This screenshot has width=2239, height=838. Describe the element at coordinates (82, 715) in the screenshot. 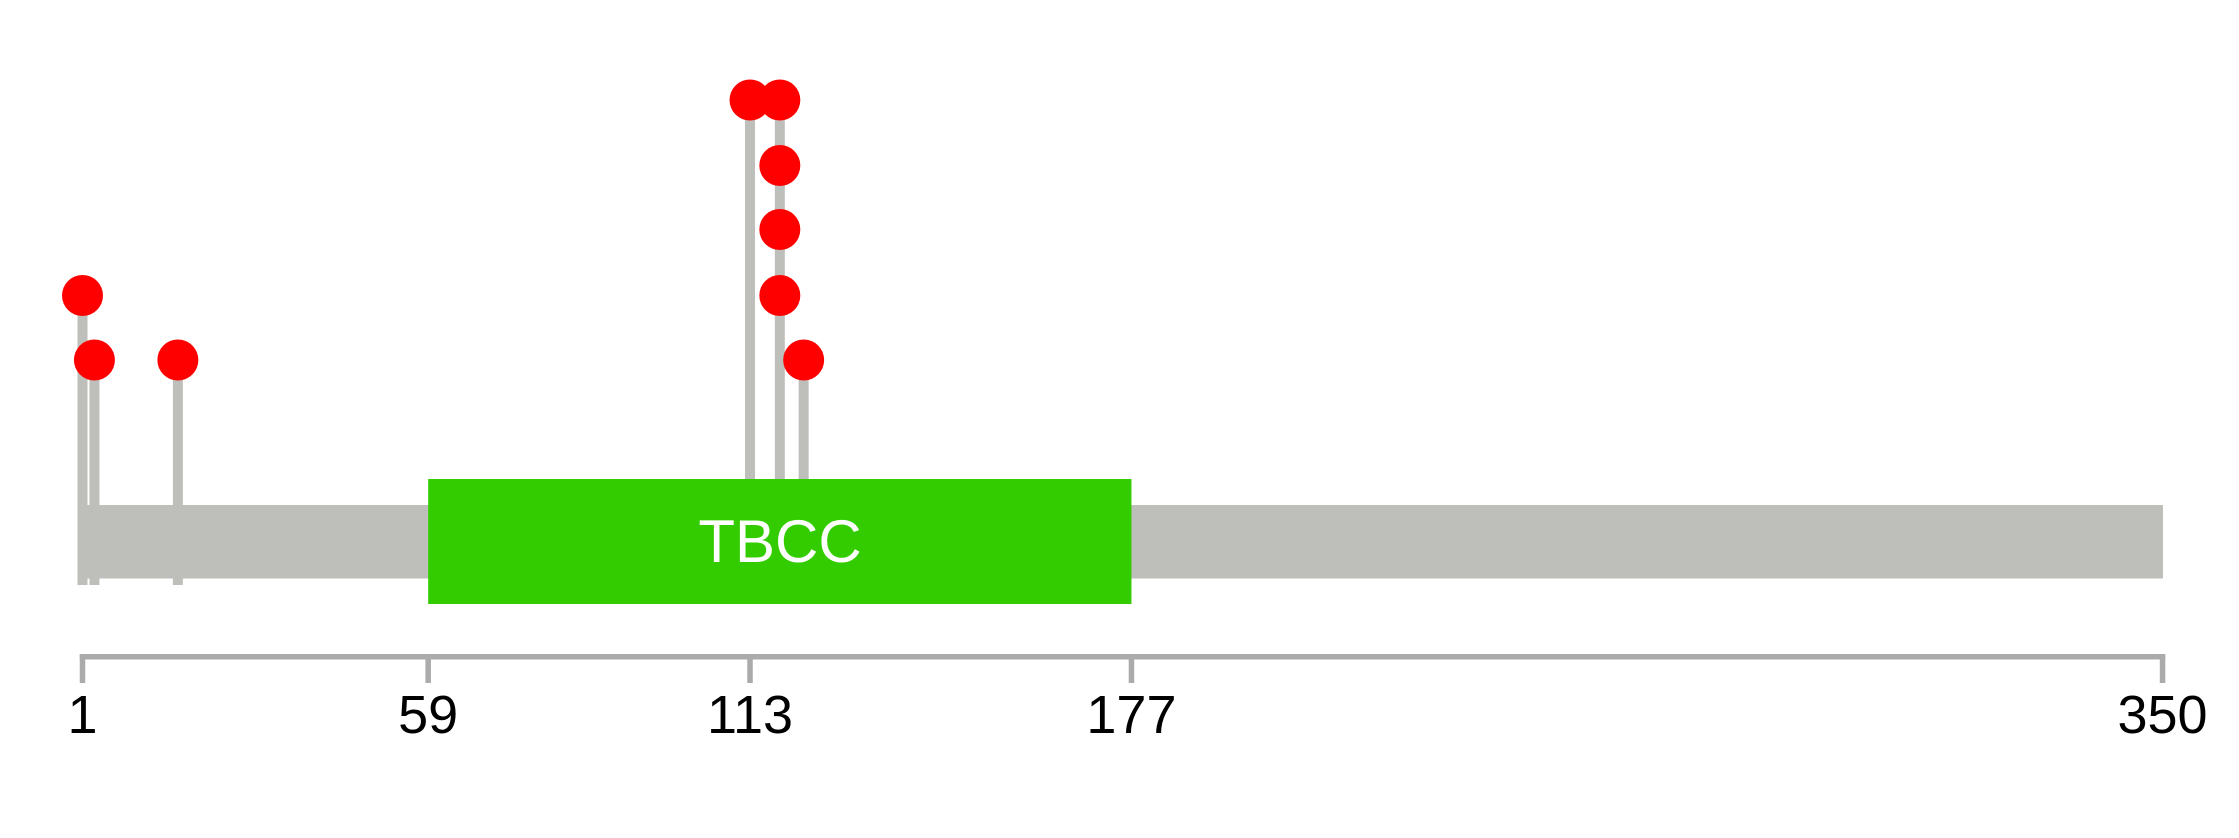

I see `x-axis-tick-label: 1` at that location.